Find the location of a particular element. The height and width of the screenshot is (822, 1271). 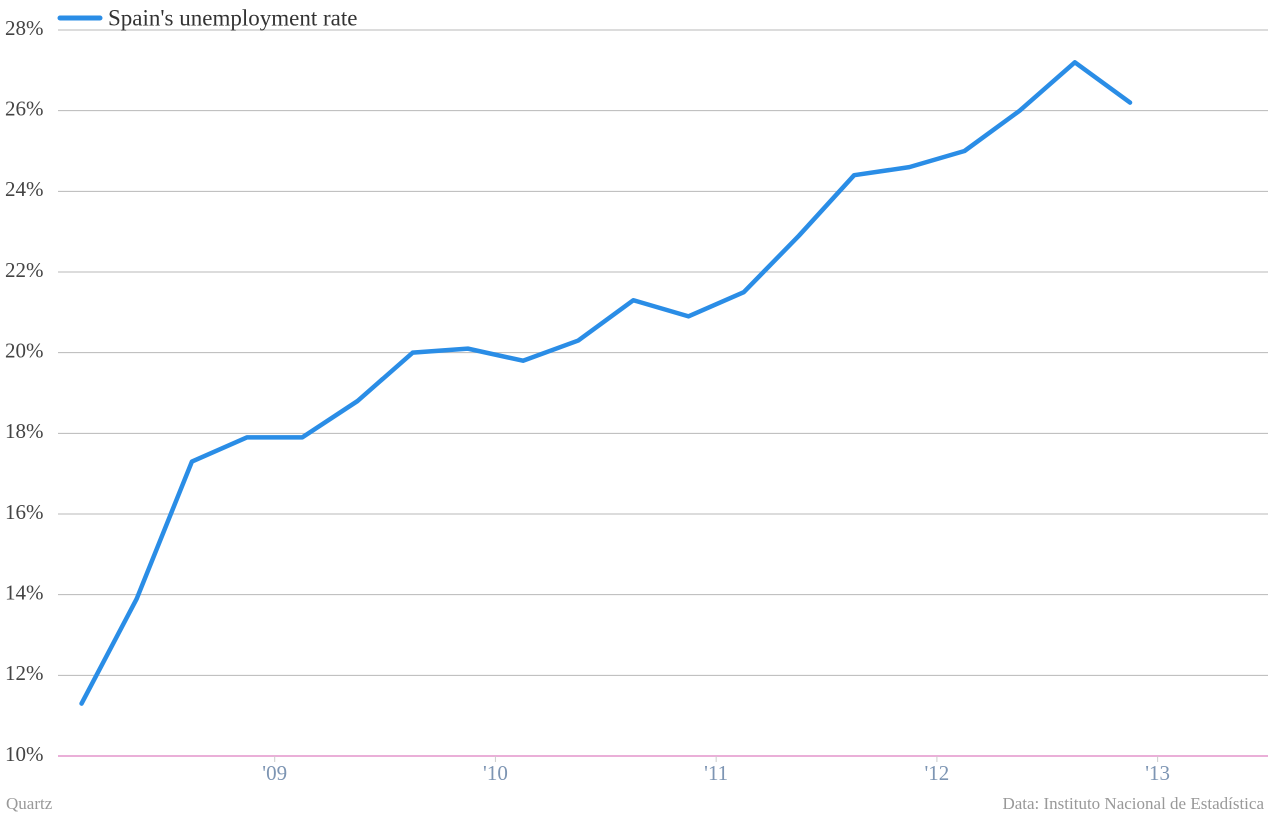

credit: Quartz is located at coordinates (29, 803).